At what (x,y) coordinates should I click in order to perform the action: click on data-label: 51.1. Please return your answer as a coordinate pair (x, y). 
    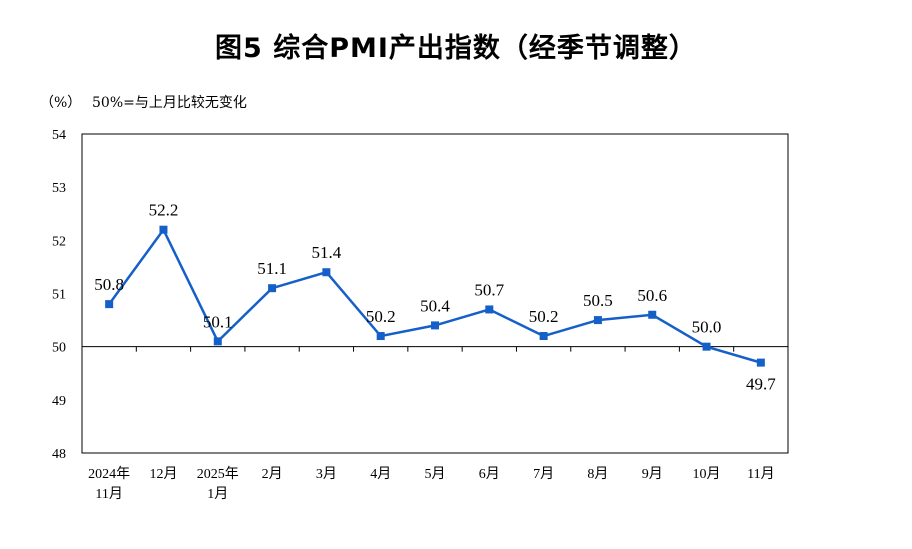
    Looking at the image, I should click on (272, 268).